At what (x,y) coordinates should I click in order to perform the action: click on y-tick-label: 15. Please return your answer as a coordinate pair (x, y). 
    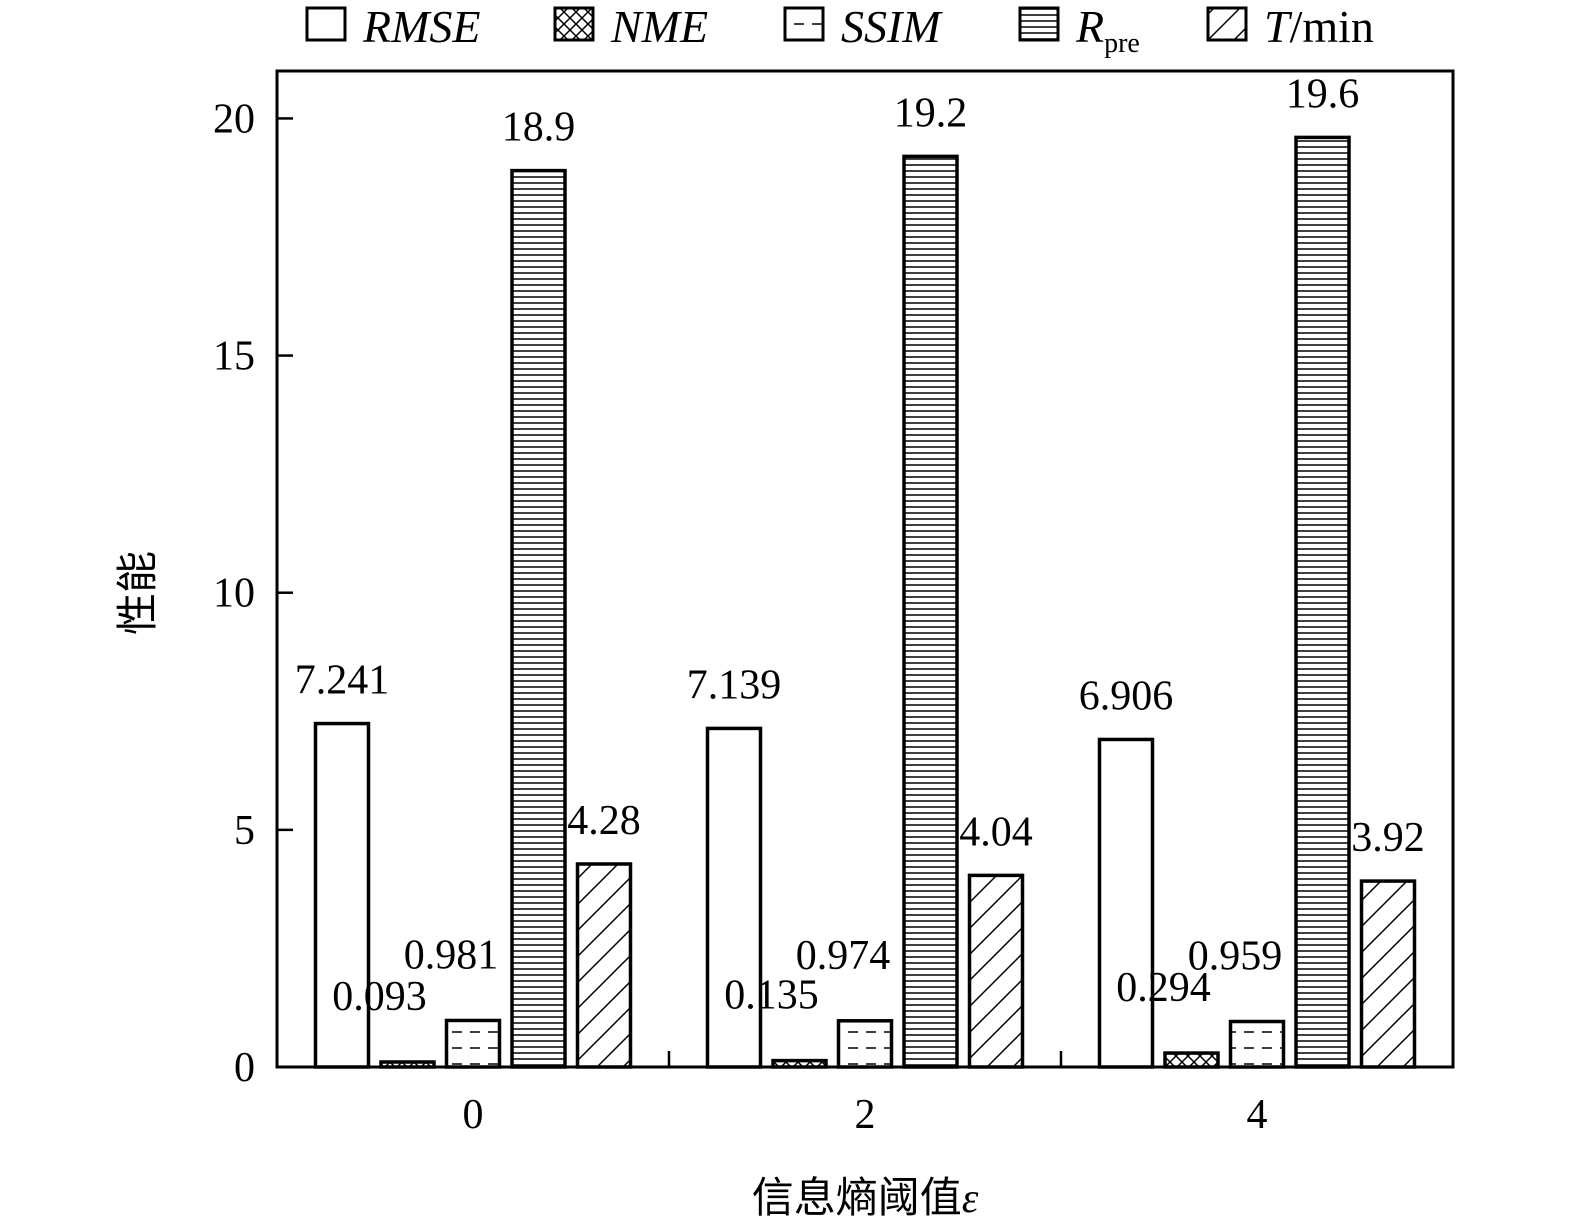
    Looking at the image, I should click on (234, 357).